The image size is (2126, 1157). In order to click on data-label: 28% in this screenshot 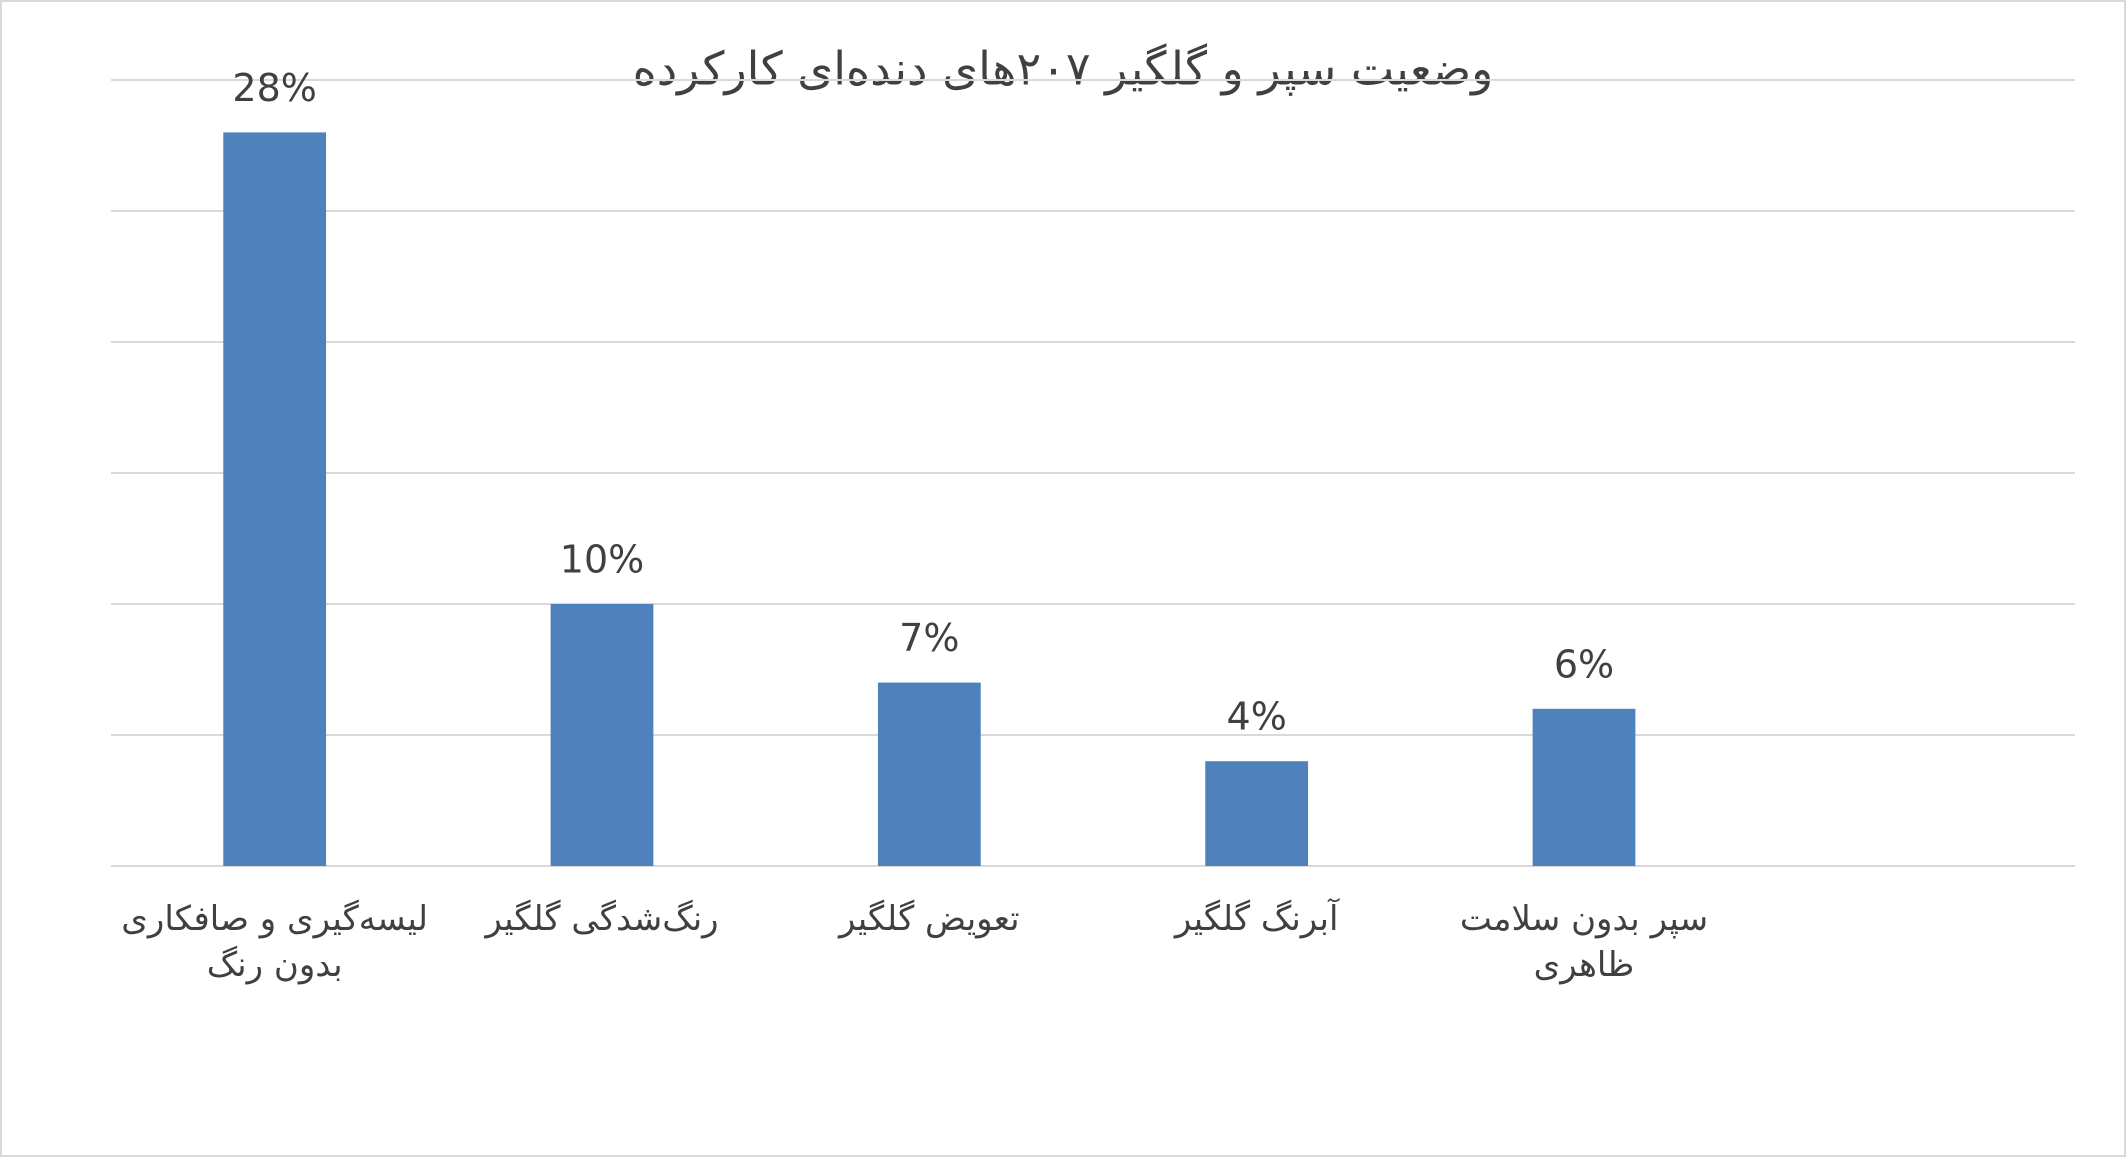, I will do `click(274, 88)`.